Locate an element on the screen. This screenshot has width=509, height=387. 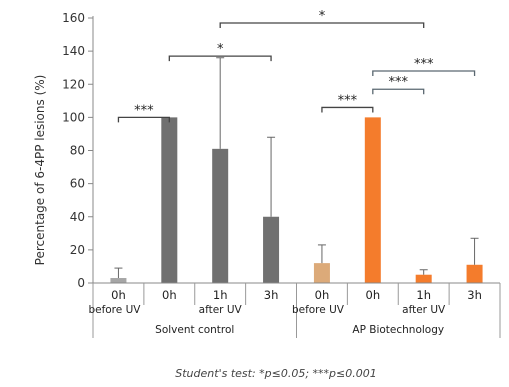
y-tick-label: 20 is located at coordinates (77, 250).